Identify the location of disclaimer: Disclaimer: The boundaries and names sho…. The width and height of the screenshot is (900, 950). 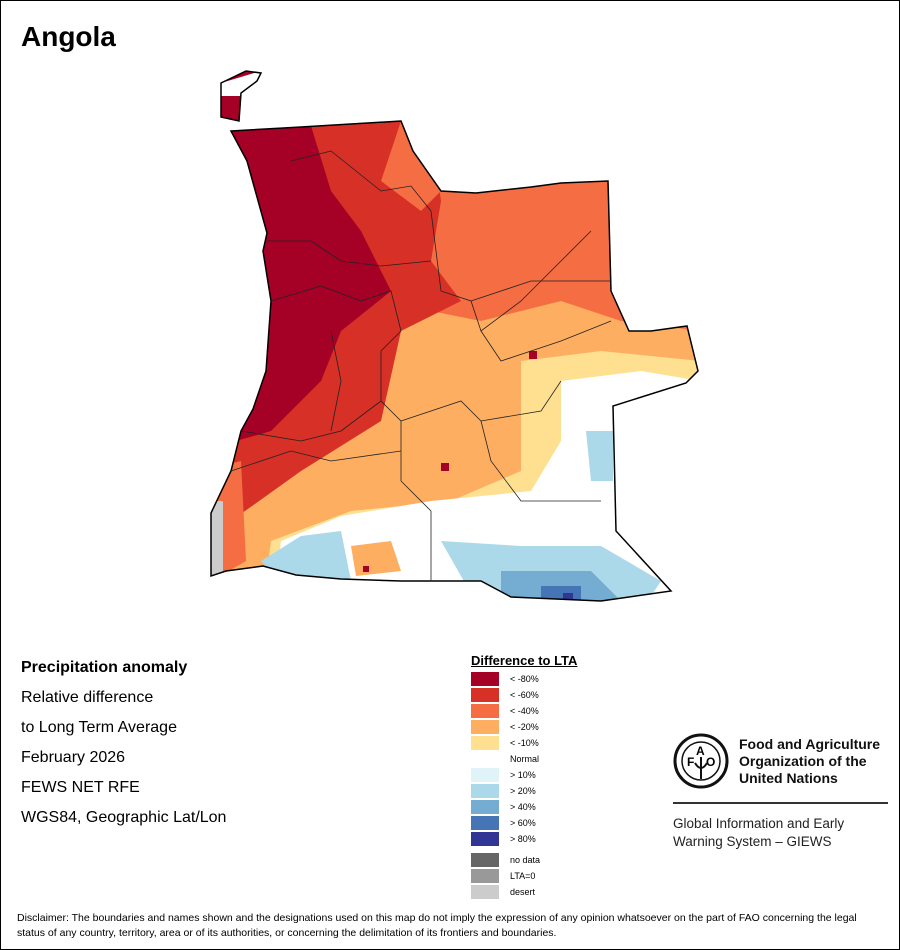
(437, 925).